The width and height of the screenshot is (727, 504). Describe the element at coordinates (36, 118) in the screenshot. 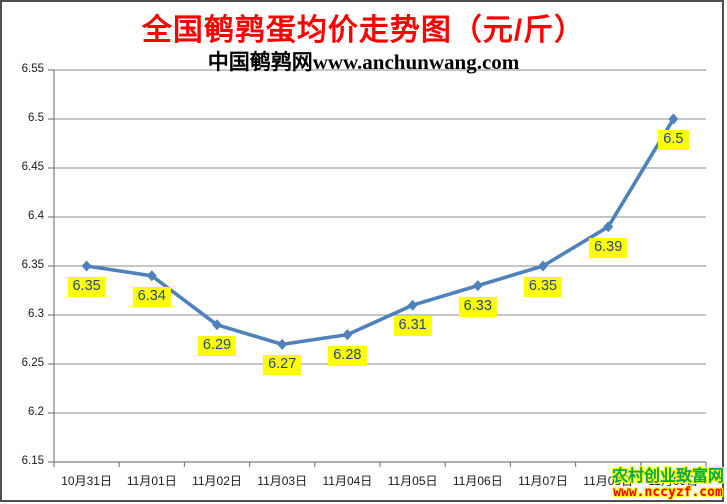

I see `y-tick-label: 6.5` at that location.